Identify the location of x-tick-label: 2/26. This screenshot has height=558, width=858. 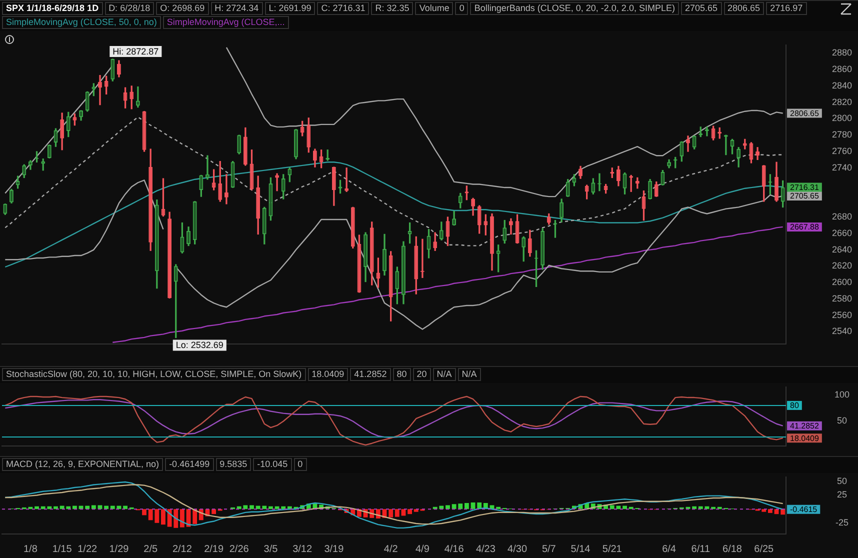
(239, 549).